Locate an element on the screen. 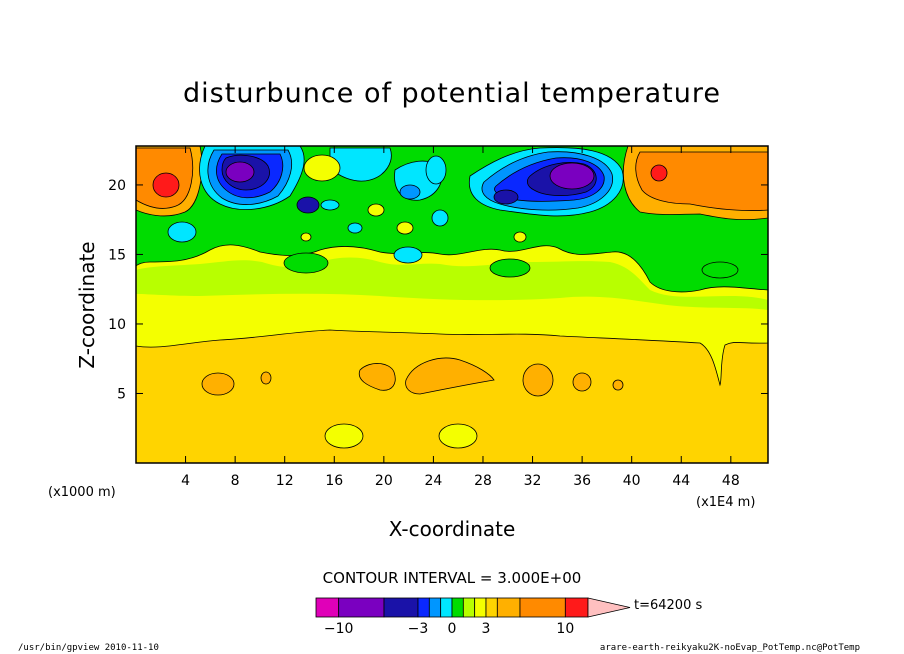 This screenshot has width=904, height=654. chart-title: disturbunce of potential temperature is located at coordinates (452, 93).